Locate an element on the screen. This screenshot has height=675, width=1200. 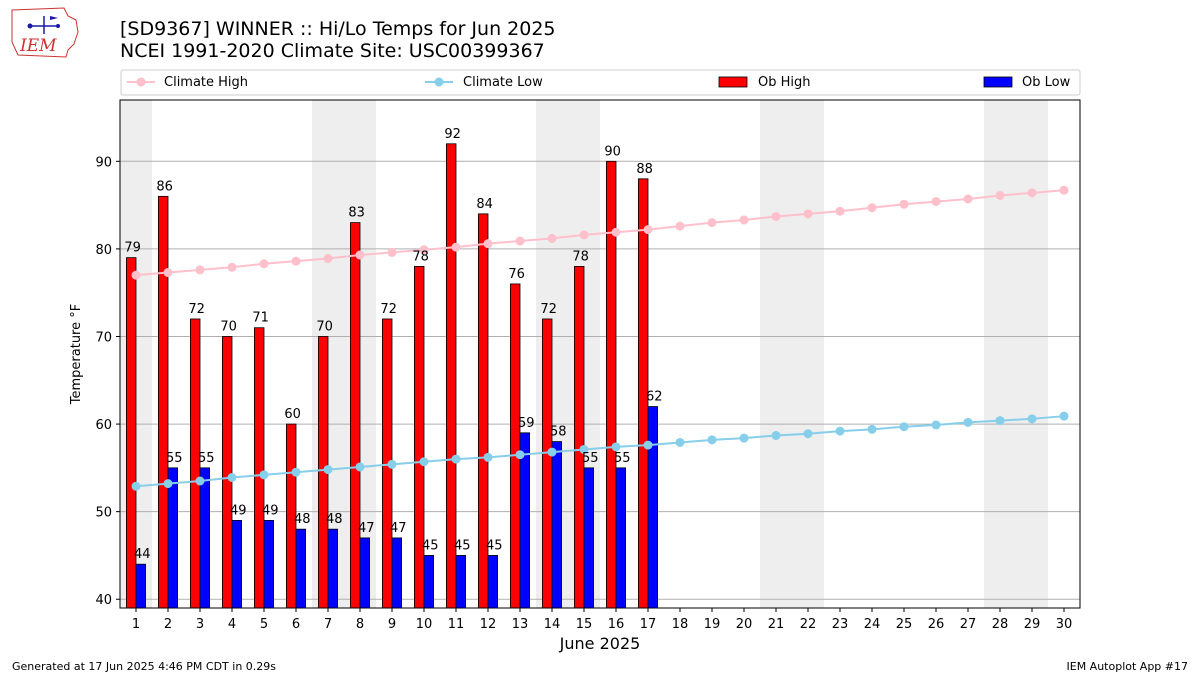
legend-label-ob-high: Ob High is located at coordinates (784, 82).